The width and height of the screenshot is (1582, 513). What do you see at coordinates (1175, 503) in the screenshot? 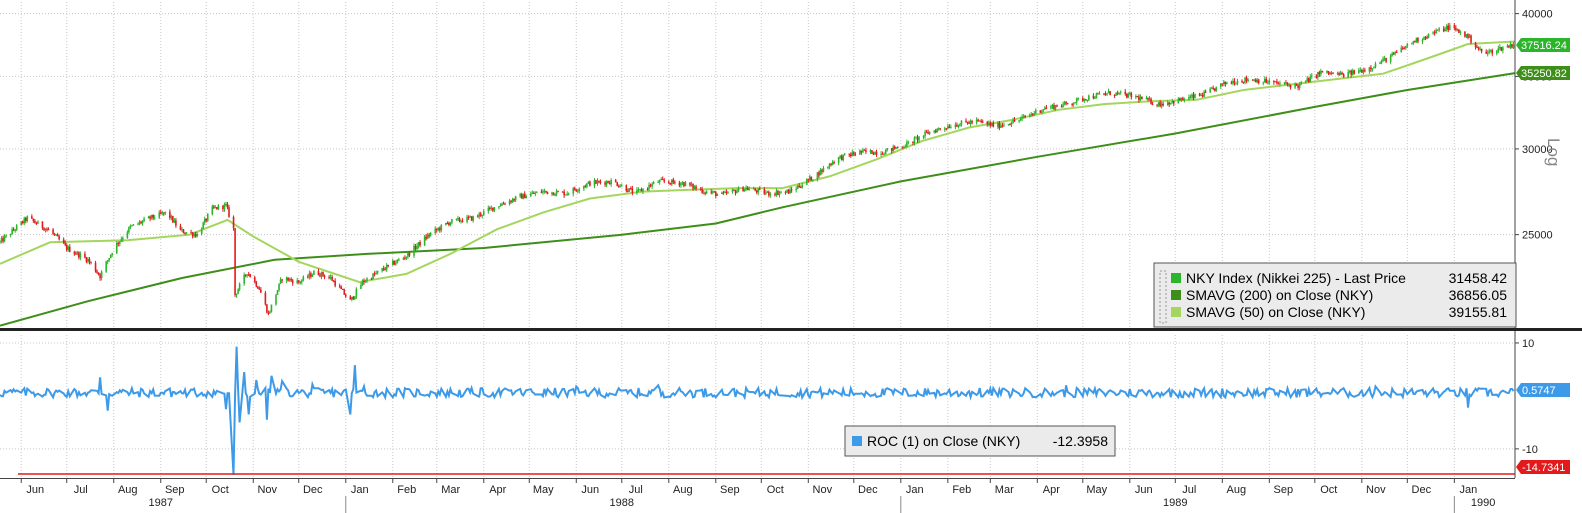
I see `year-label: 1989` at bounding box center [1175, 503].